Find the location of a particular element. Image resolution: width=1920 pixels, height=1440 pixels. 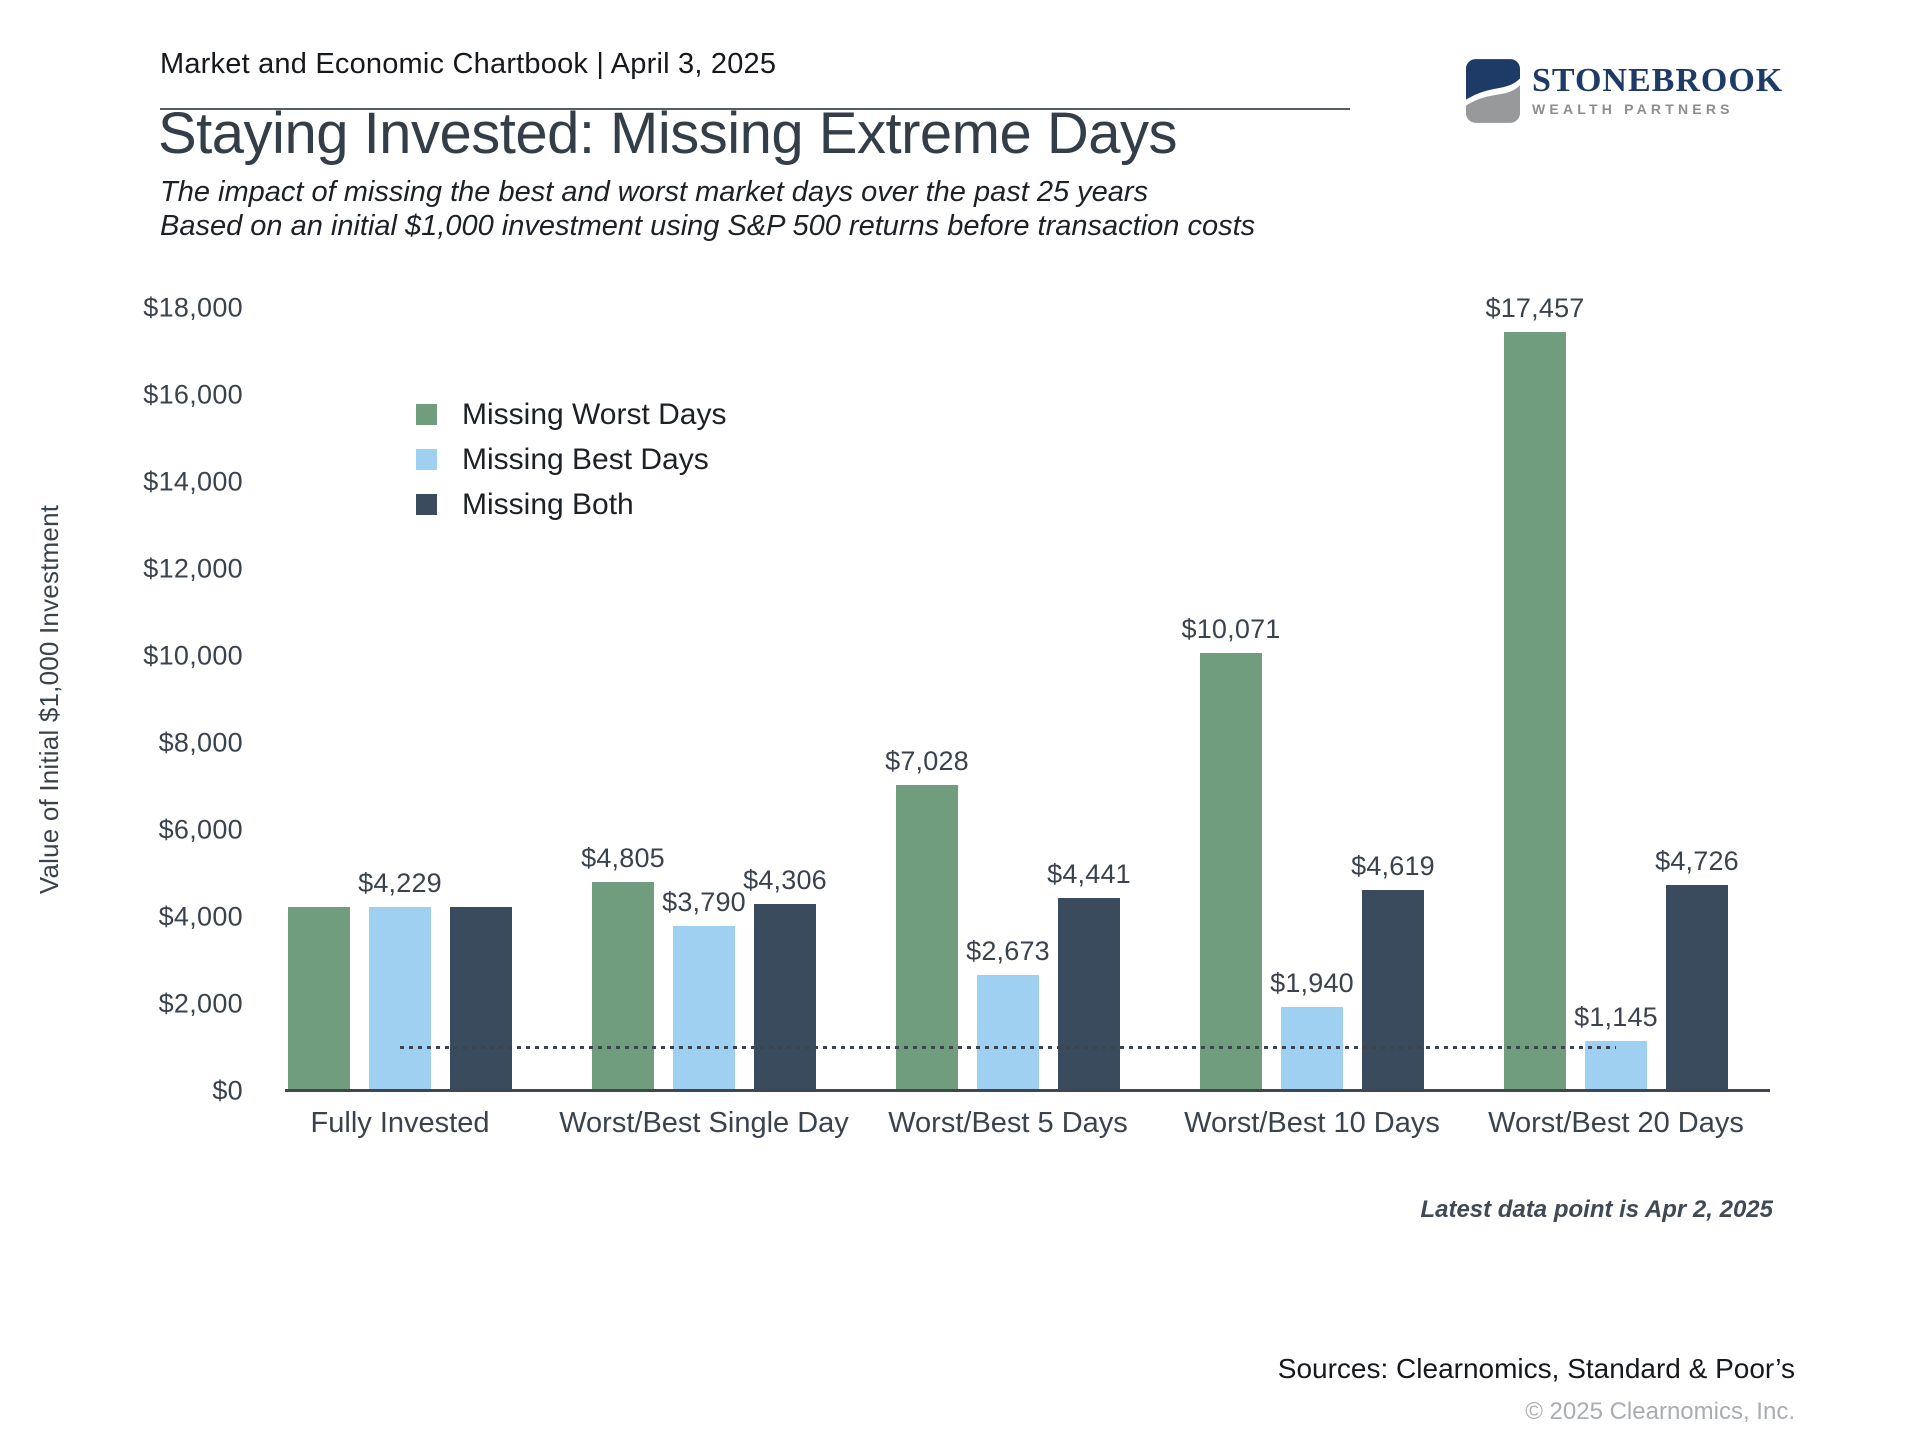

bar-missing-worst-days-worst-best-5-days: $7,028 is located at coordinates (927, 918).